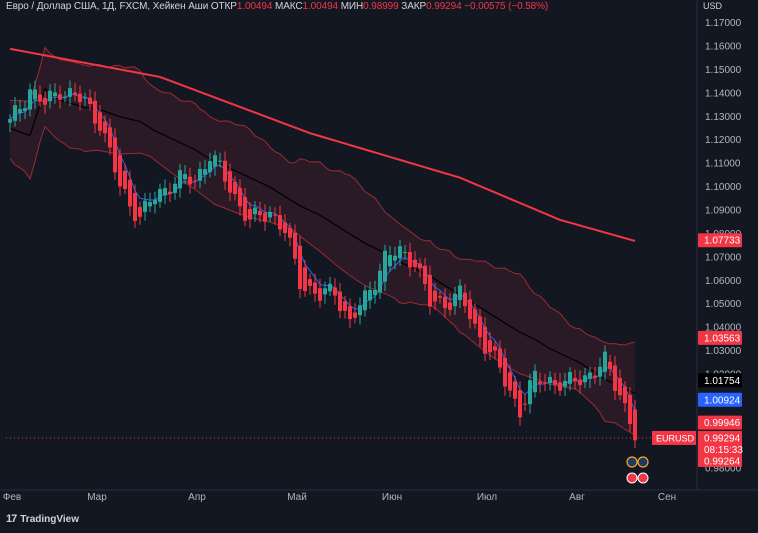 This screenshot has height=533, width=758. I want to click on open-value: 1.00494, so click(254, 6).